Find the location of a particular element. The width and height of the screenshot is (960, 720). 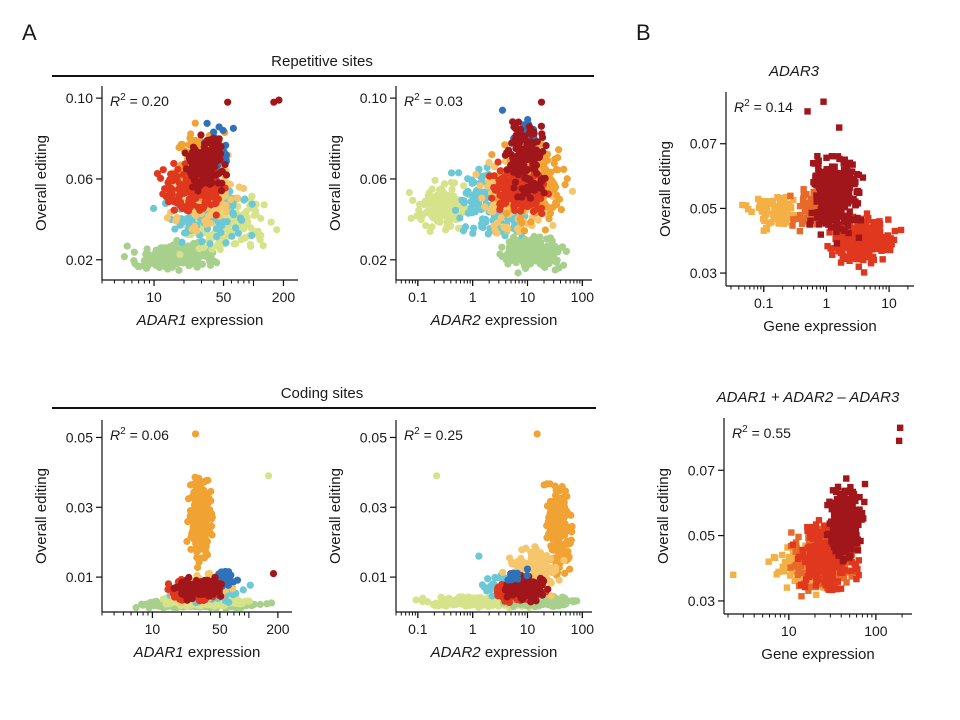

y-tick-label: 0.10 is located at coordinates (79, 98).